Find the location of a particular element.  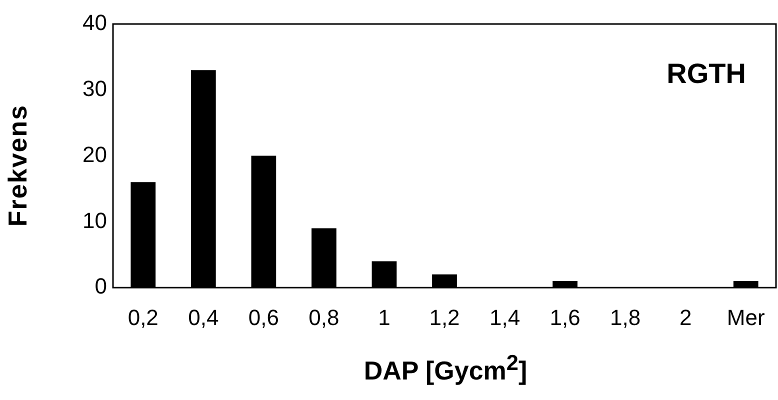

x-axis-title: DAP [Gycm$^{2}$] is located at coordinates (445, 368).